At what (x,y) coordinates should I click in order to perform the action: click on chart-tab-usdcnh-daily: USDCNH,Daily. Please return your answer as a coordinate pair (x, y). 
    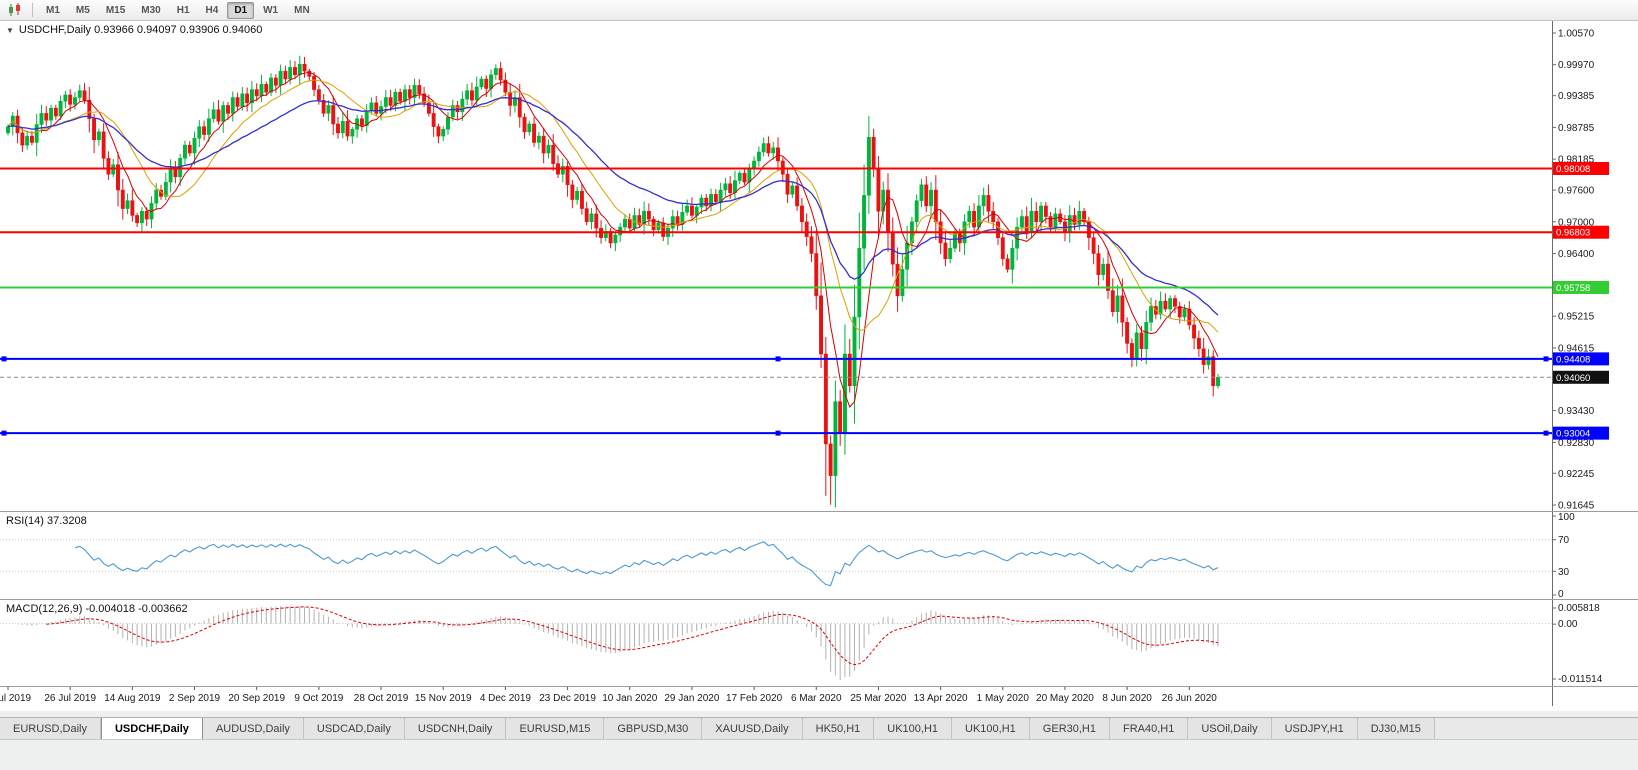
    Looking at the image, I should click on (455, 728).